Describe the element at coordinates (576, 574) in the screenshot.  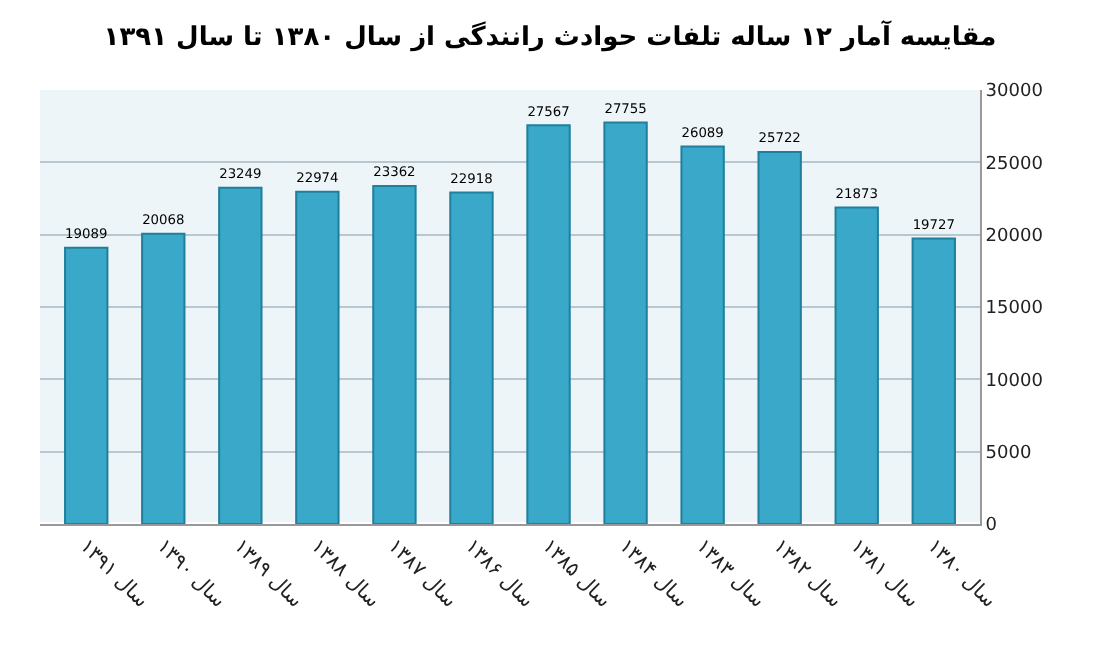
I see `x-tick-label: سال ۱۳۸۵` at that location.